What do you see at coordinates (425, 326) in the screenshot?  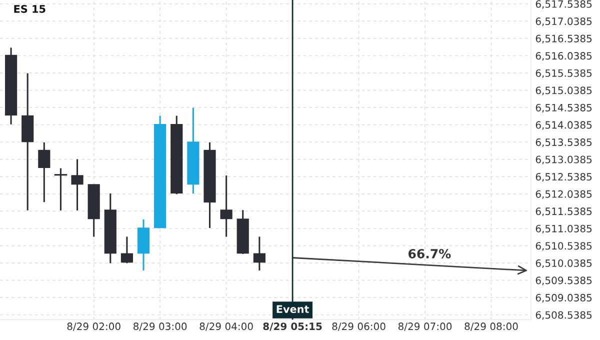 I see `x-tick-label: 8/29 07:00` at bounding box center [425, 326].